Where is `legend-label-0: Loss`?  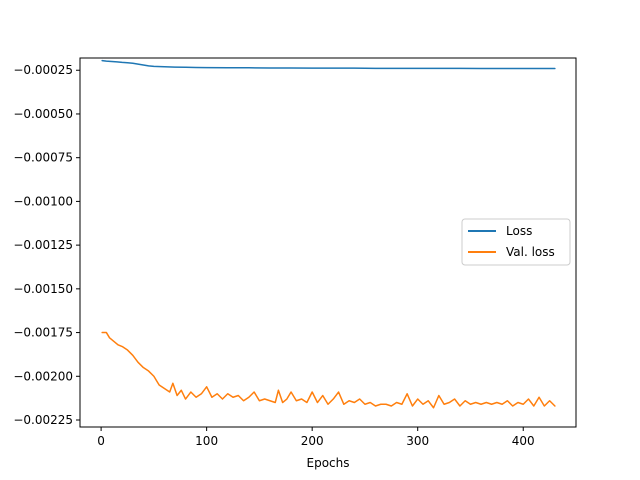 legend-label-0: Loss is located at coordinates (519, 231).